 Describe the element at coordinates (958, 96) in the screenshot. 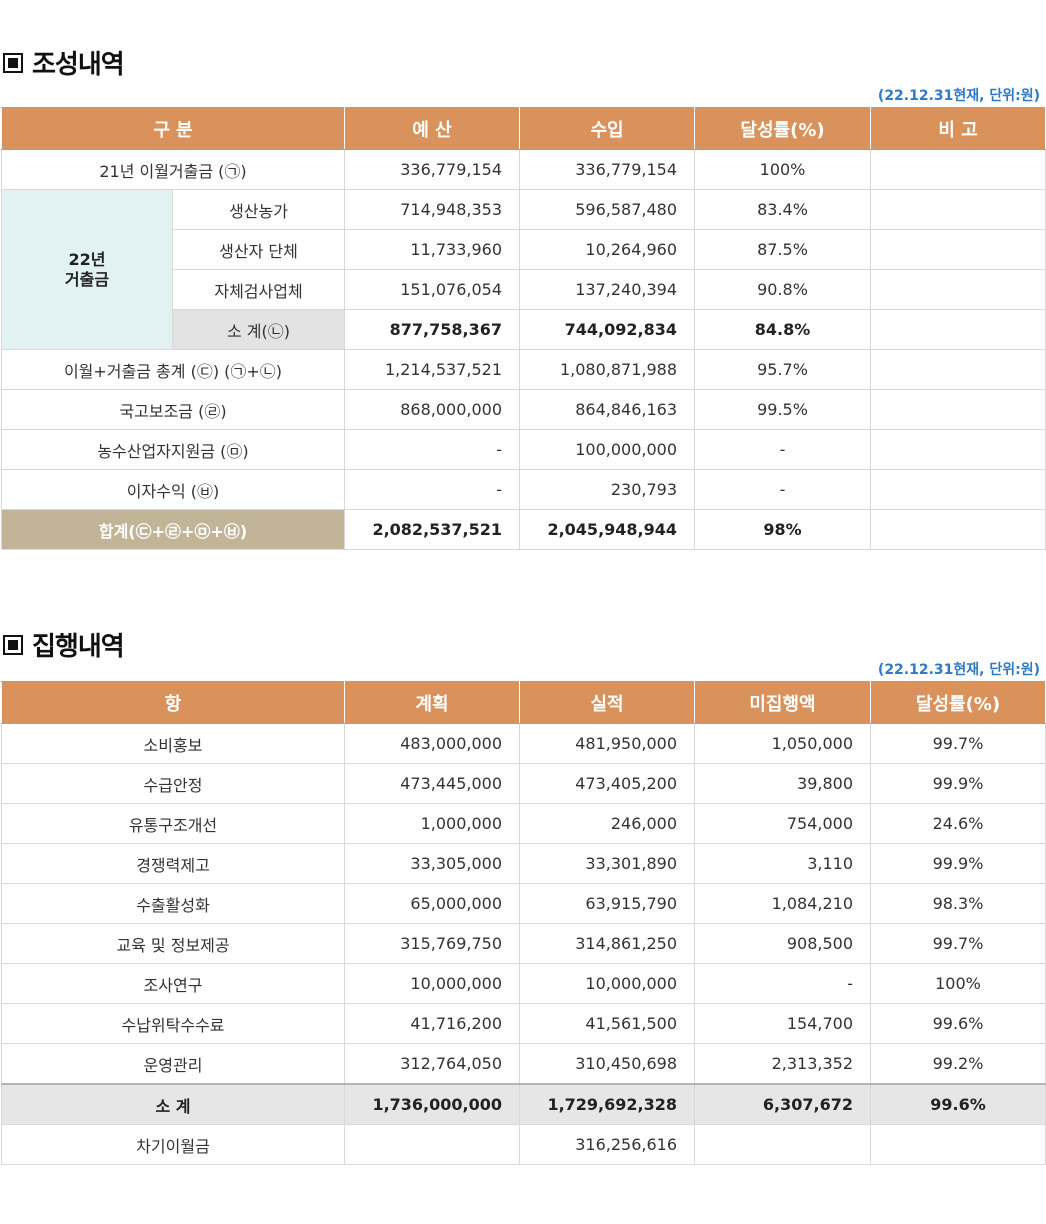

I see `formation-unit-note: (22.12.31현재, 단위:원)` at that location.